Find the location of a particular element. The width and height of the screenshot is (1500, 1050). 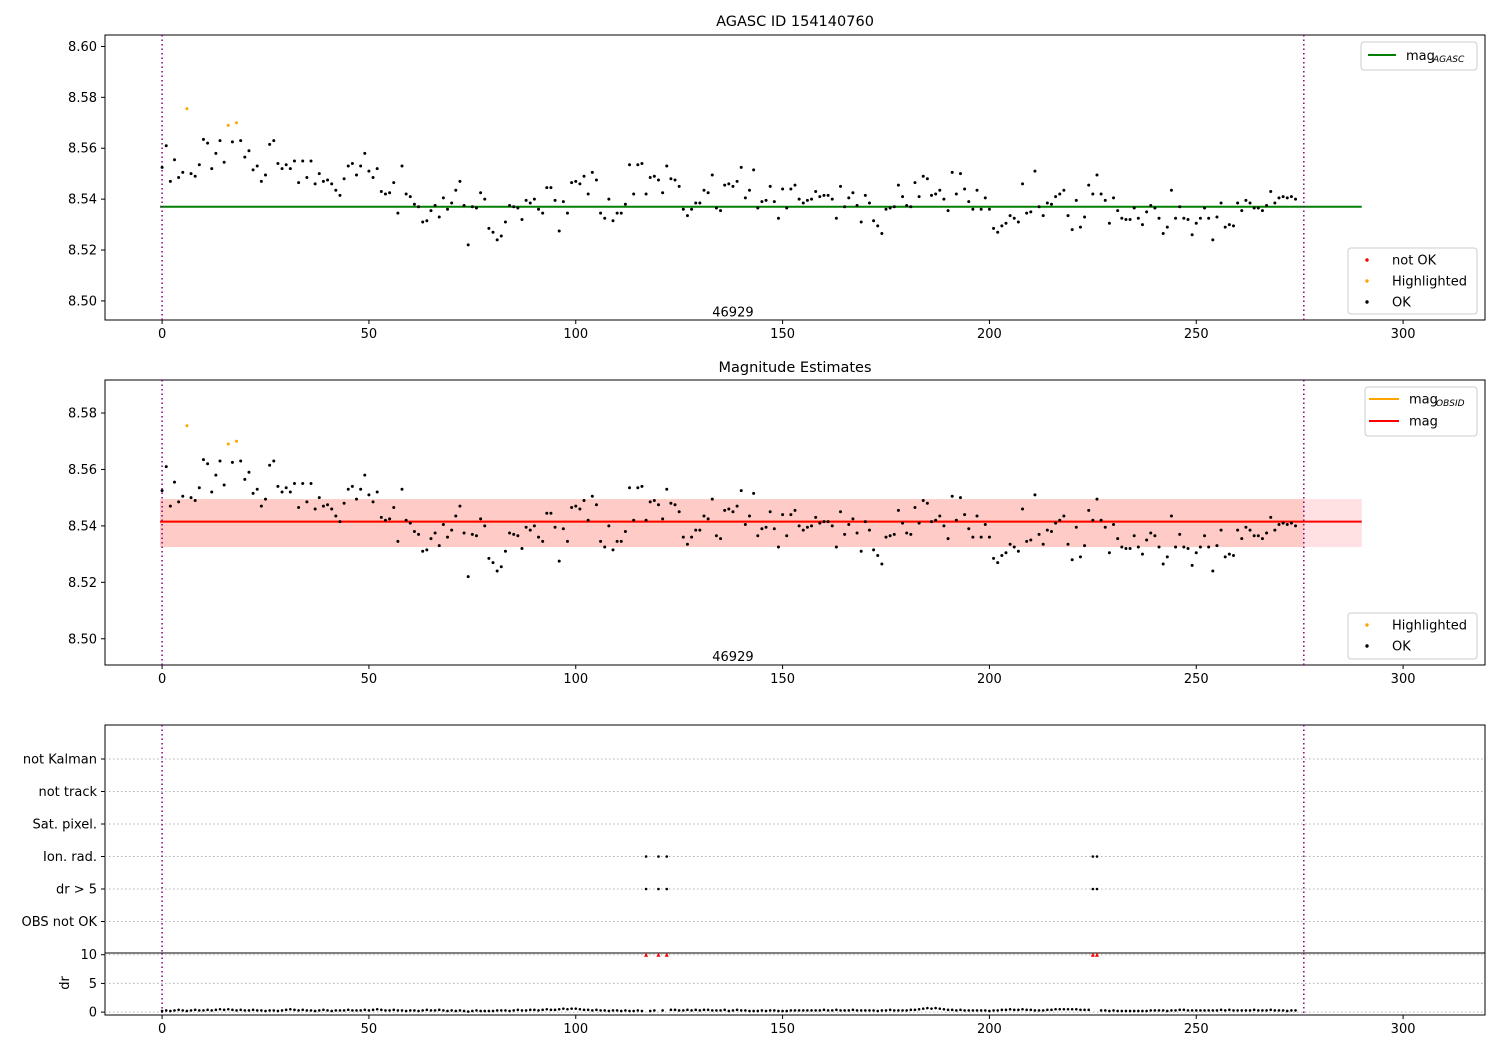

panel-2-y-tick-label: 8.54 is located at coordinates (82, 526).